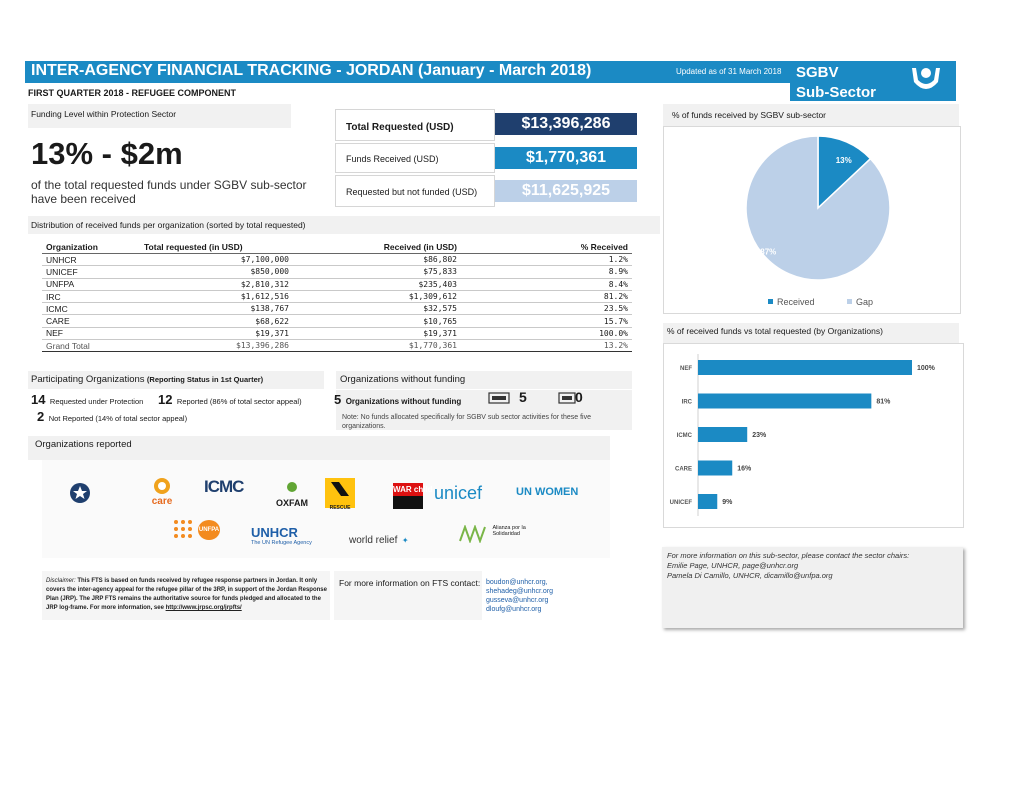 This screenshot has width=1024, height=791. I want to click on total-received-cell: $1,770,361, so click(377, 346).